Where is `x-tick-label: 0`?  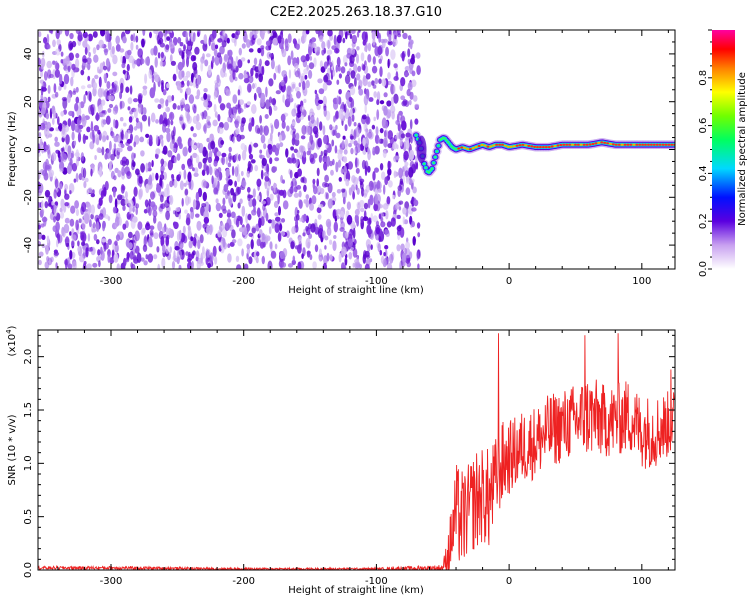 x-tick-label: 0 is located at coordinates (509, 581).